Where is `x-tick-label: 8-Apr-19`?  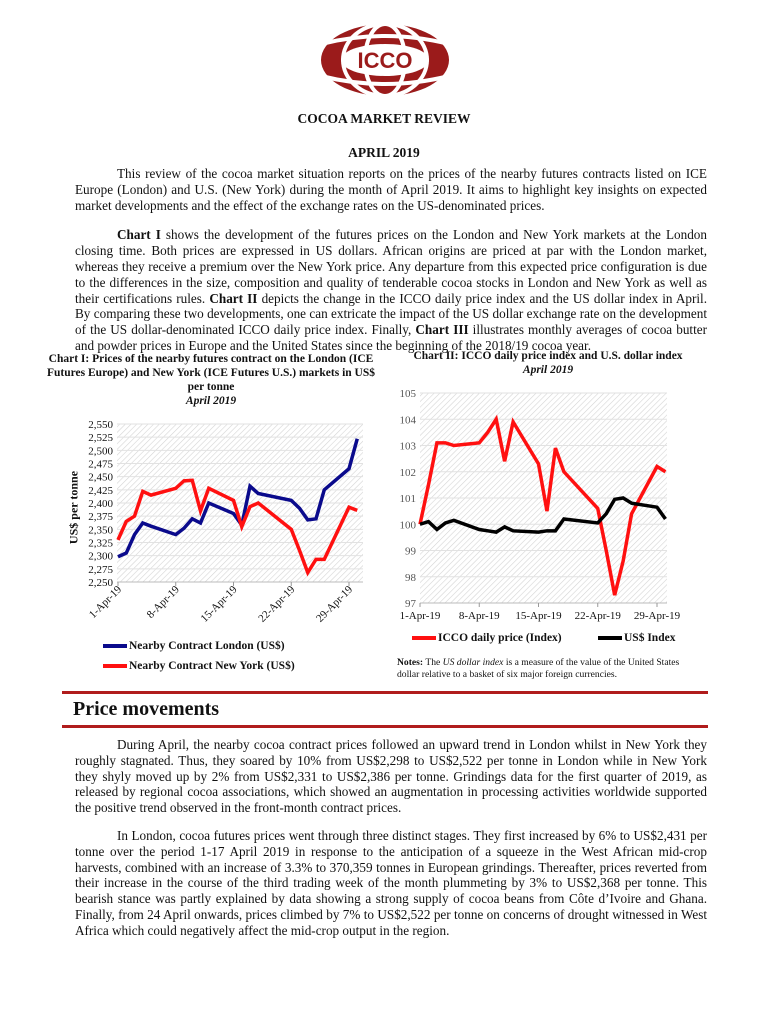
x-tick-label: 8-Apr-19 is located at coordinates (479, 616).